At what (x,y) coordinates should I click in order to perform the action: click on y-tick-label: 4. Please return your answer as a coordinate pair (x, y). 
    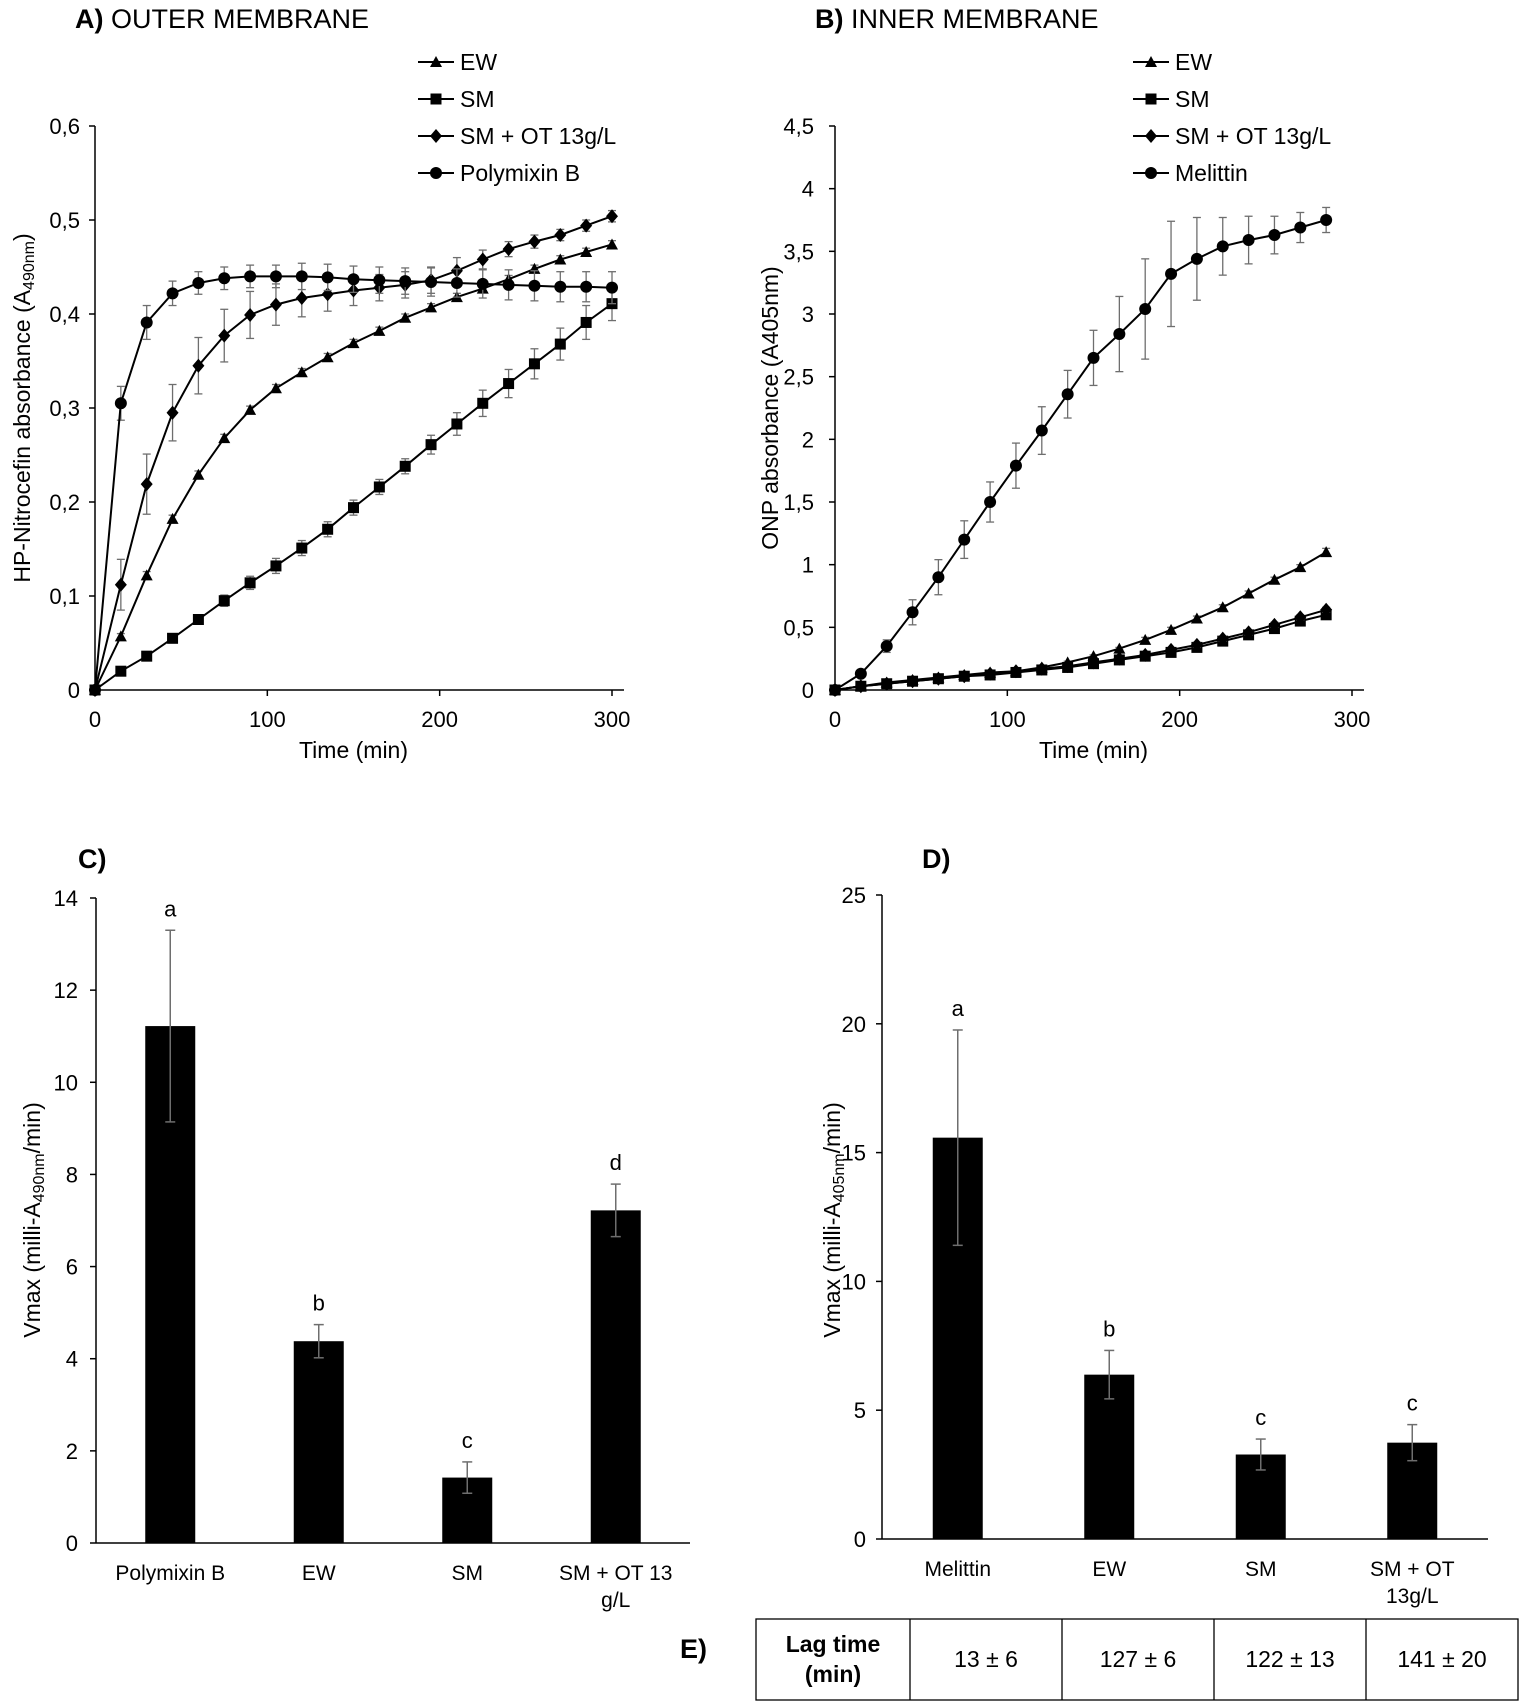
    Looking at the image, I should click on (808, 189).